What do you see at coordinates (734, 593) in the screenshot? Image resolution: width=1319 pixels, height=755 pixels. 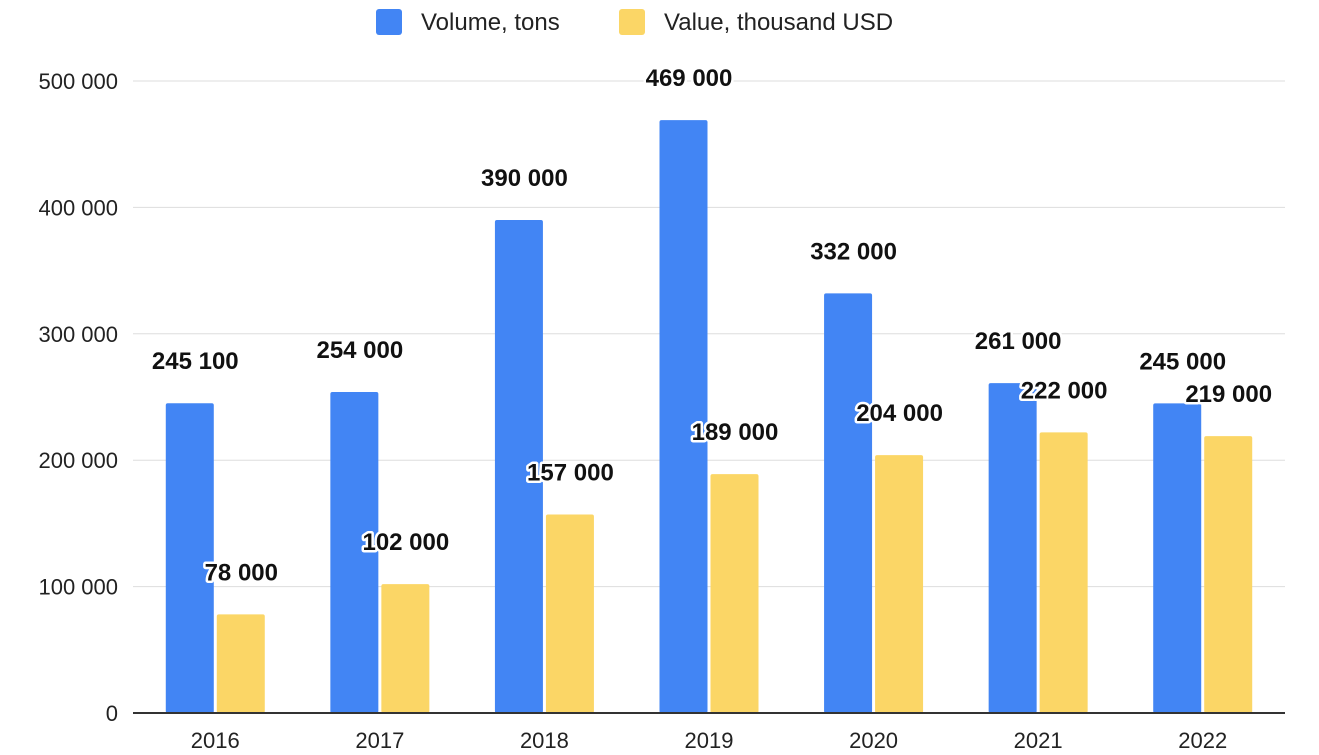 I see `bar-value-2019` at bounding box center [734, 593].